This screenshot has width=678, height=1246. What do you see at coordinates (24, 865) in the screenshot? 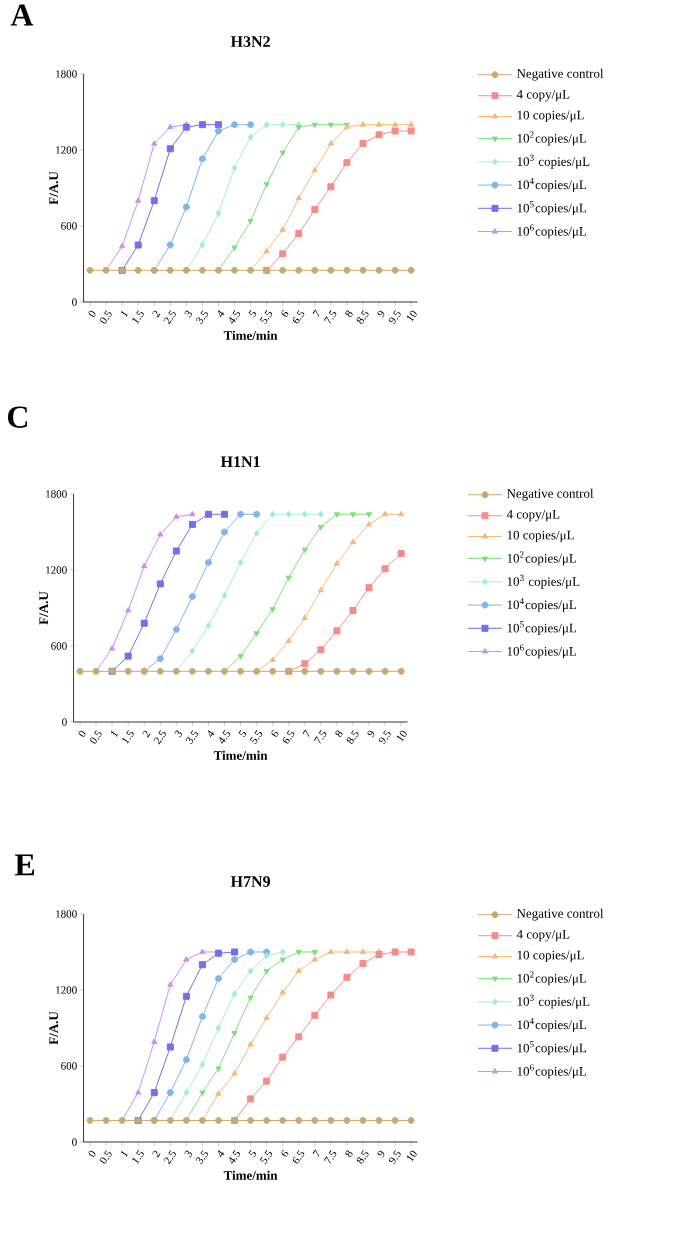
I see `text: E` at bounding box center [24, 865].